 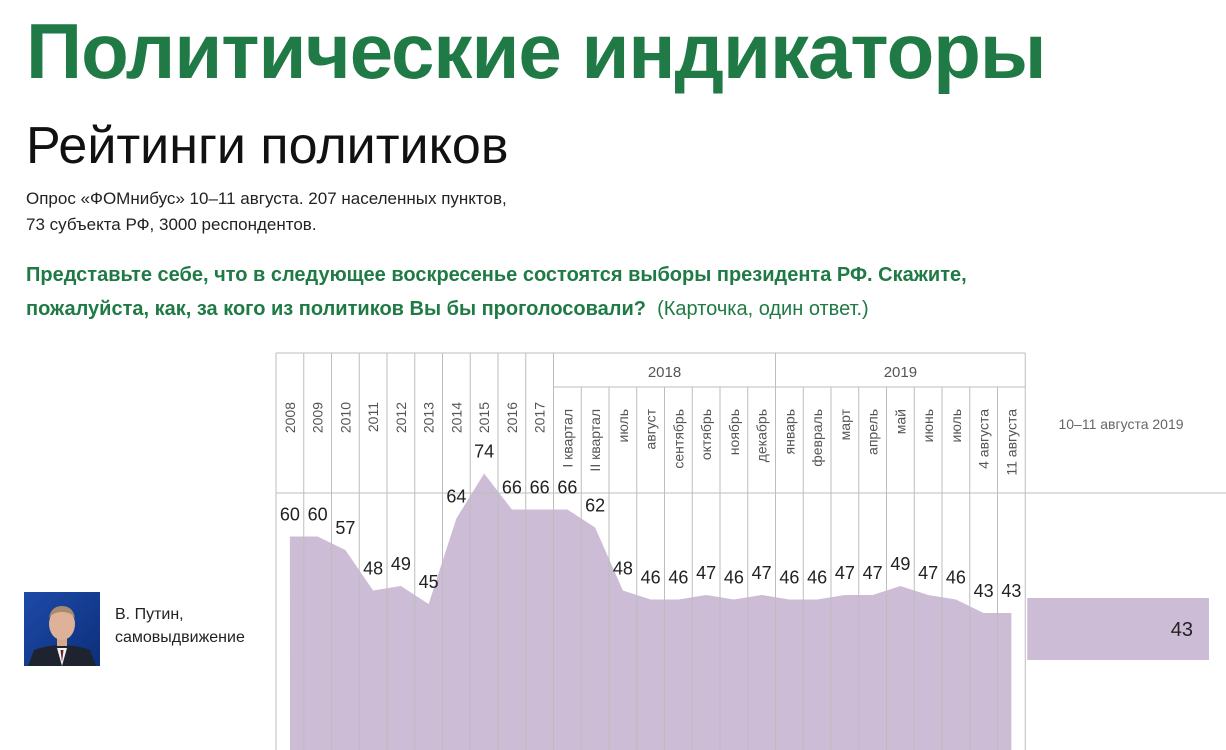 I want to click on group-label: 2019, so click(x=900, y=372).